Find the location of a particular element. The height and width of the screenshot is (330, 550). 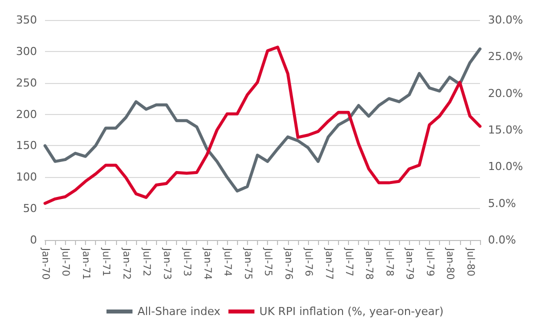

y2-tick-label: 5.0% is located at coordinates (502, 203).